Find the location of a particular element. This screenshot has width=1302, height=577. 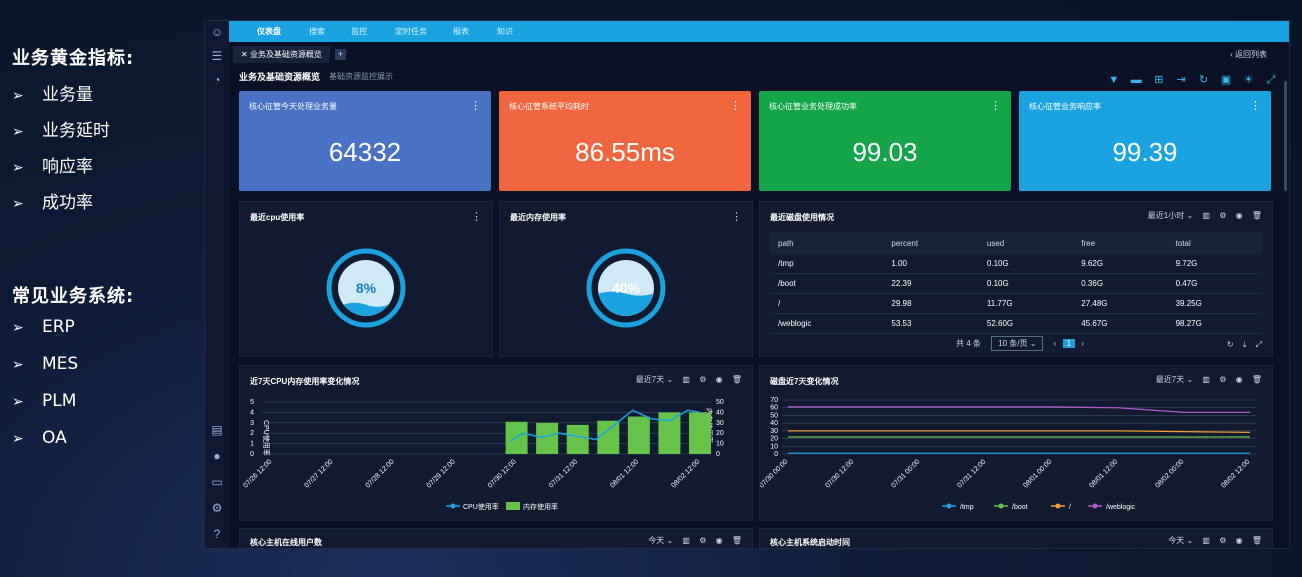

export-icon: ⇥ is located at coordinates (1181, 80).